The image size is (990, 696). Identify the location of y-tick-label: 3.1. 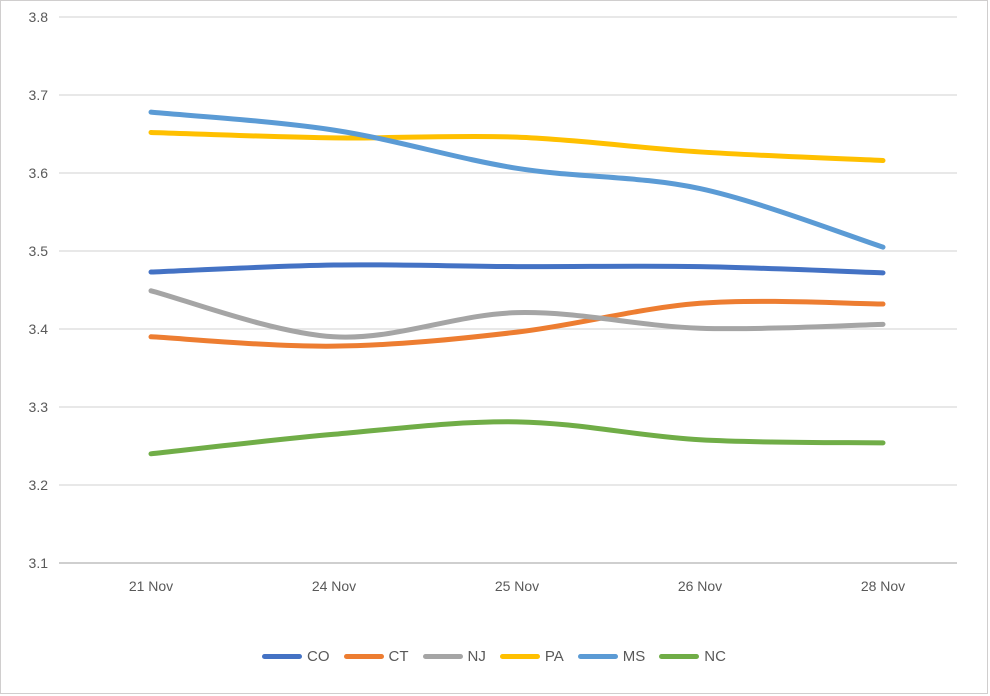
(39, 563).